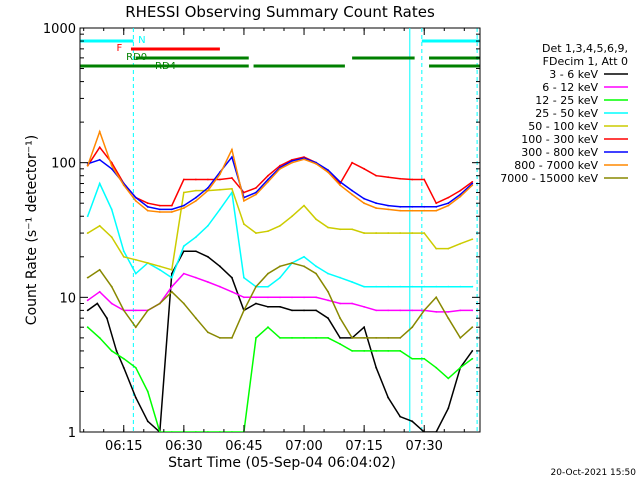  Describe the element at coordinates (594, 473) in the screenshot. I see `footer-date: 20-Oct-2021 15:50` at that location.